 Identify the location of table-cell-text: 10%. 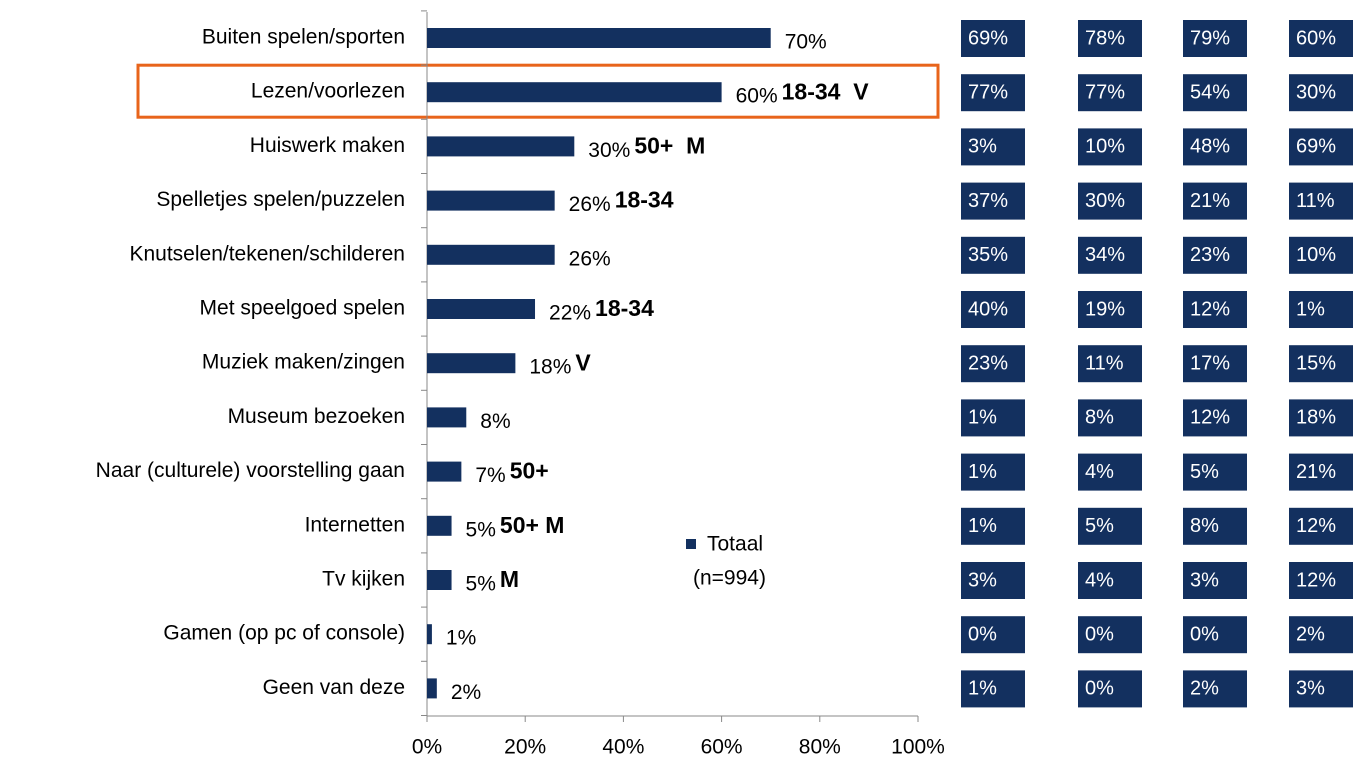
(1316, 255).